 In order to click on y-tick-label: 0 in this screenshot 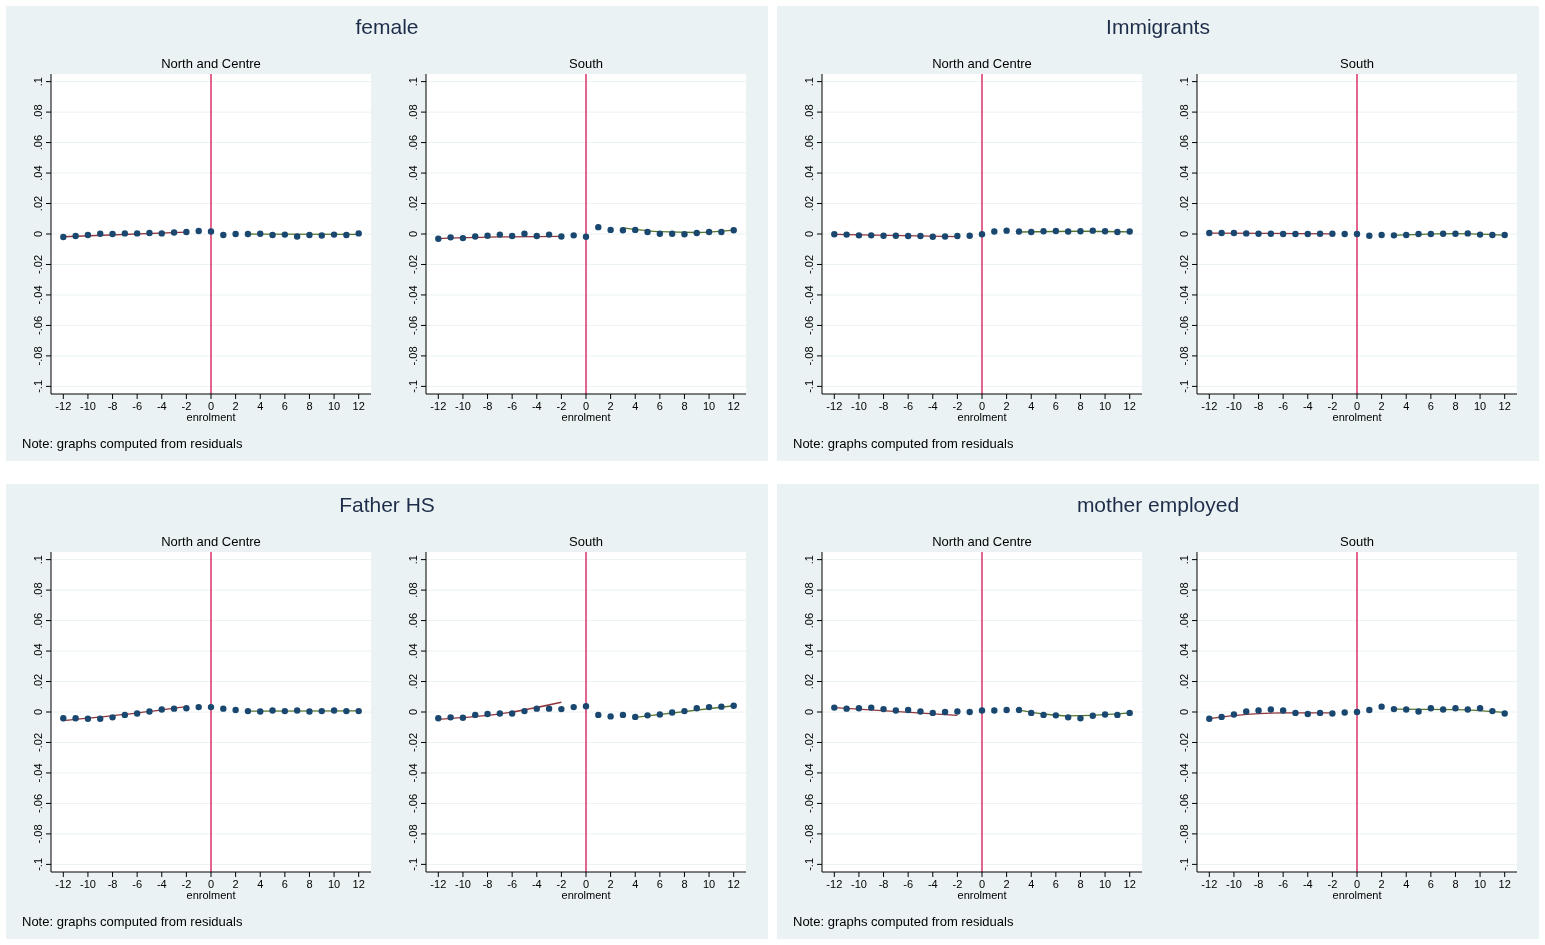, I will do `click(1184, 234)`.